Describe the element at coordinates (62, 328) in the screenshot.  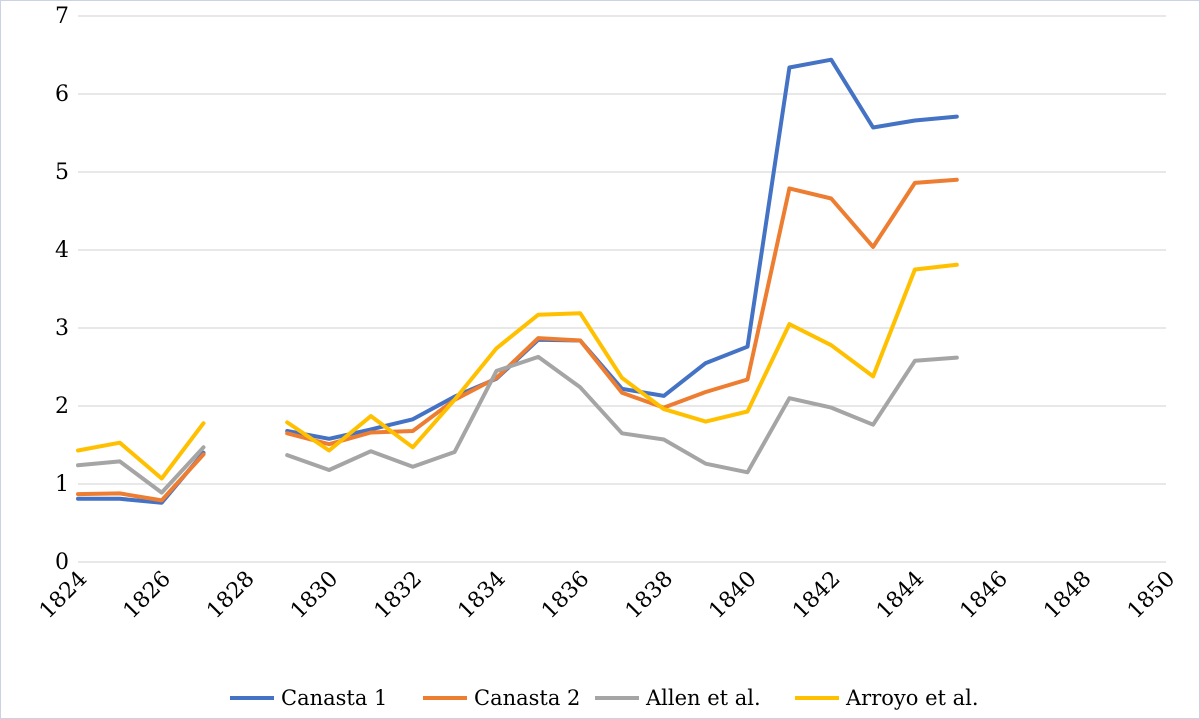
I see `y-tick-label: 3` at that location.